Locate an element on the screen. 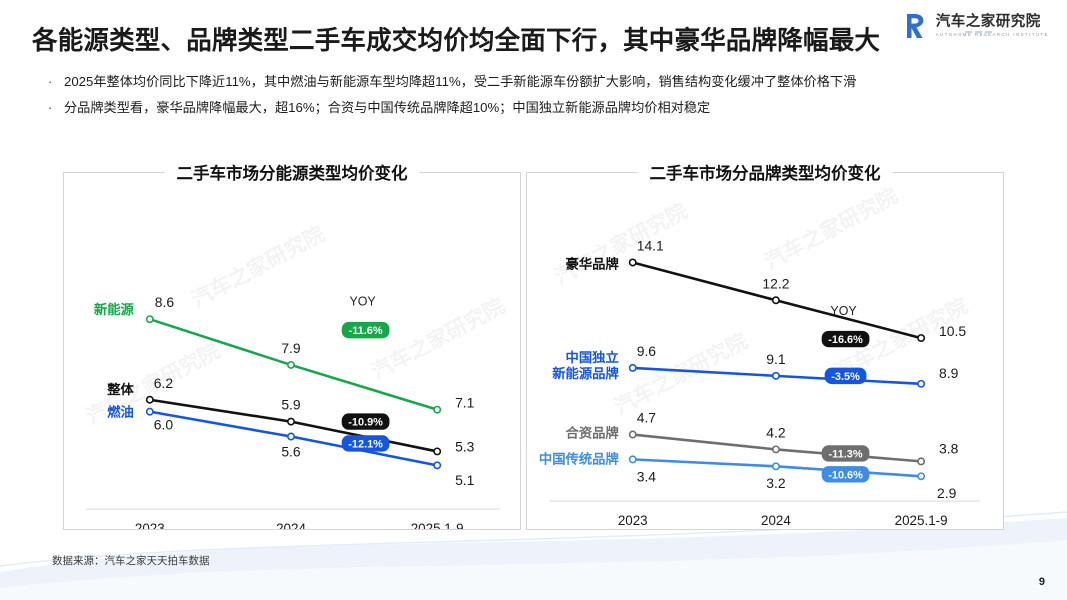  yoy-badge: -12.1% is located at coordinates (365, 443).